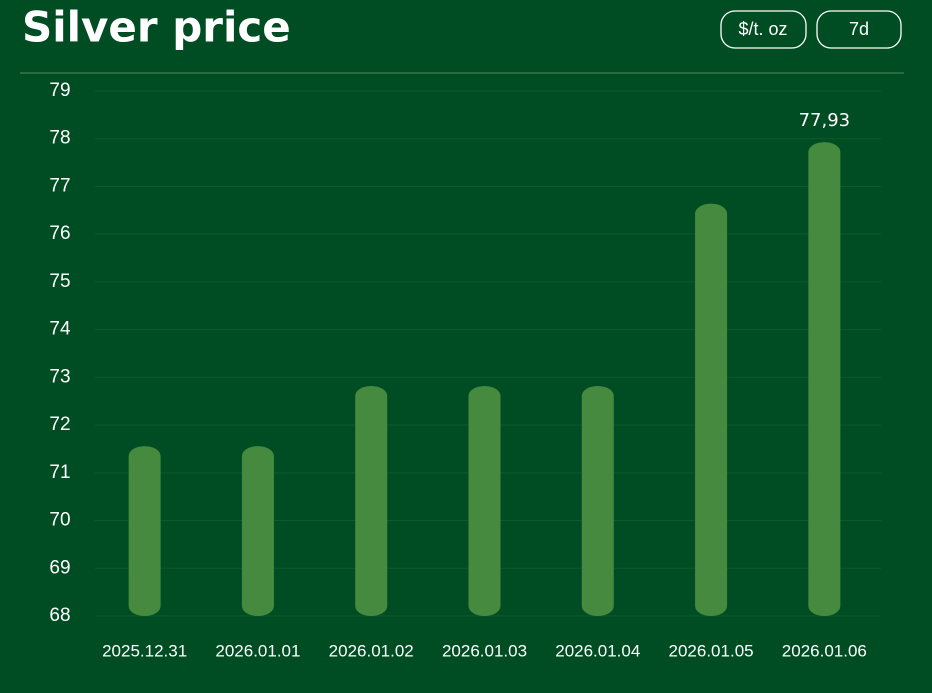 The image size is (932, 693). I want to click on y-tick-label: 72, so click(59, 424).